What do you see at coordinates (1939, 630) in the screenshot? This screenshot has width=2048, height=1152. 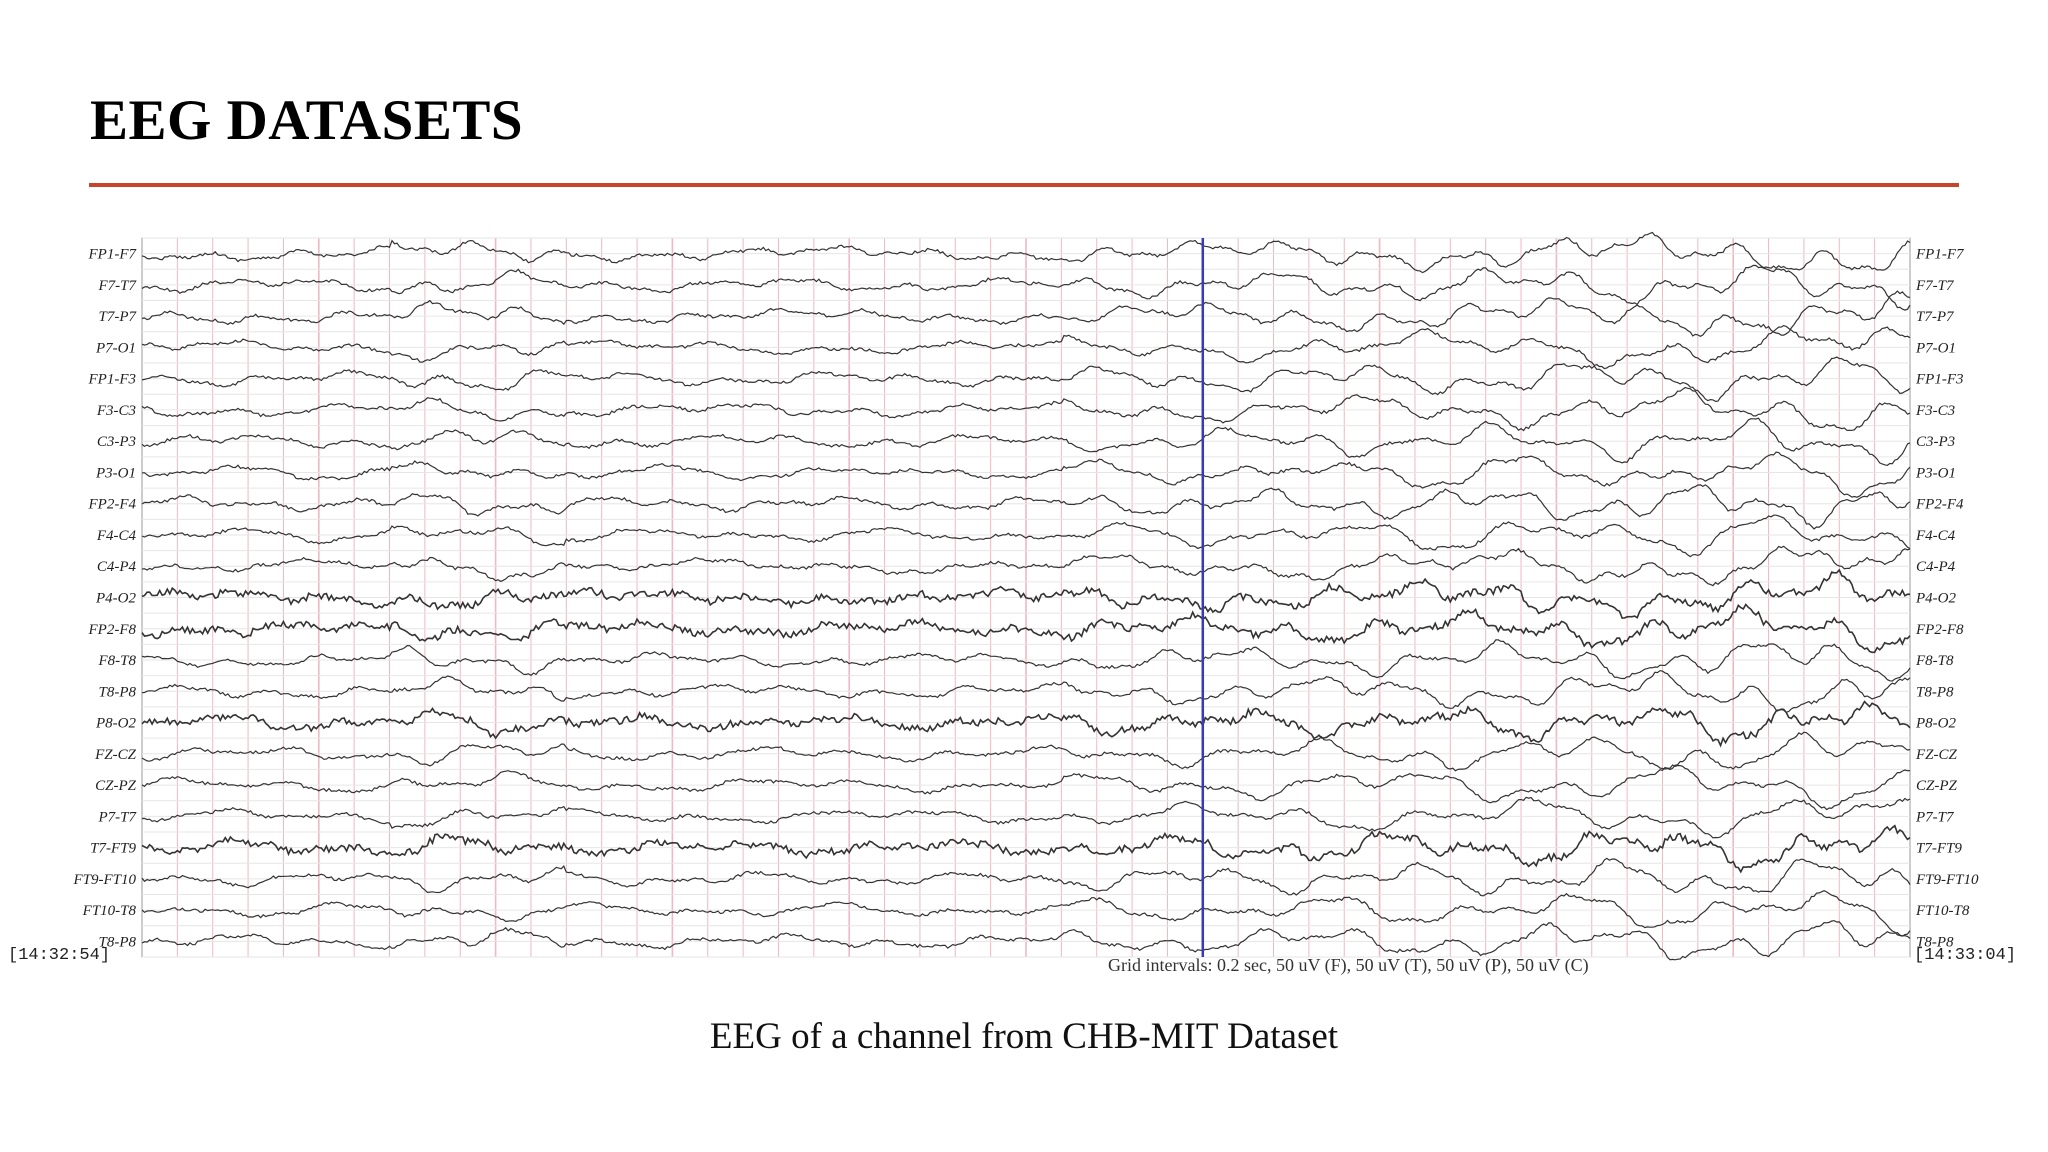 I see `channel-label-right: FP2-F8` at bounding box center [1939, 630].